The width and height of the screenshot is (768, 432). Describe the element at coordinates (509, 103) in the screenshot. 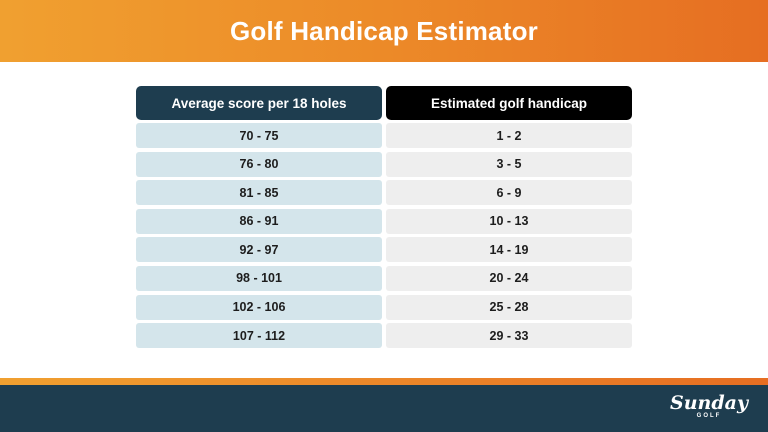

I see `column-header: Estimated golf handicap` at that location.